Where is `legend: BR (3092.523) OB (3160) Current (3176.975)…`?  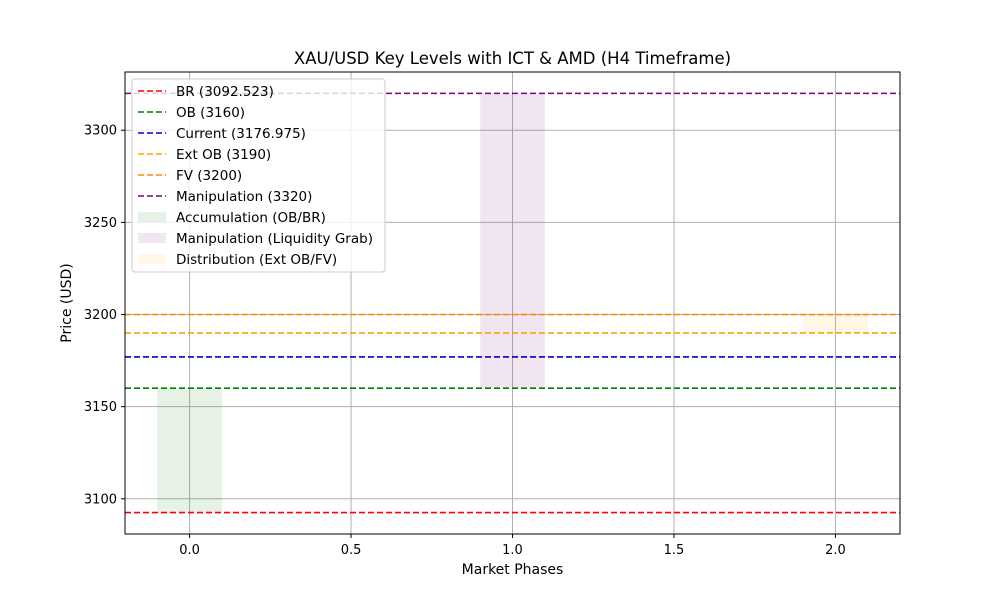
legend: BR (3092.523) OB (3160) Current (3176.975)… is located at coordinates (258, 175).